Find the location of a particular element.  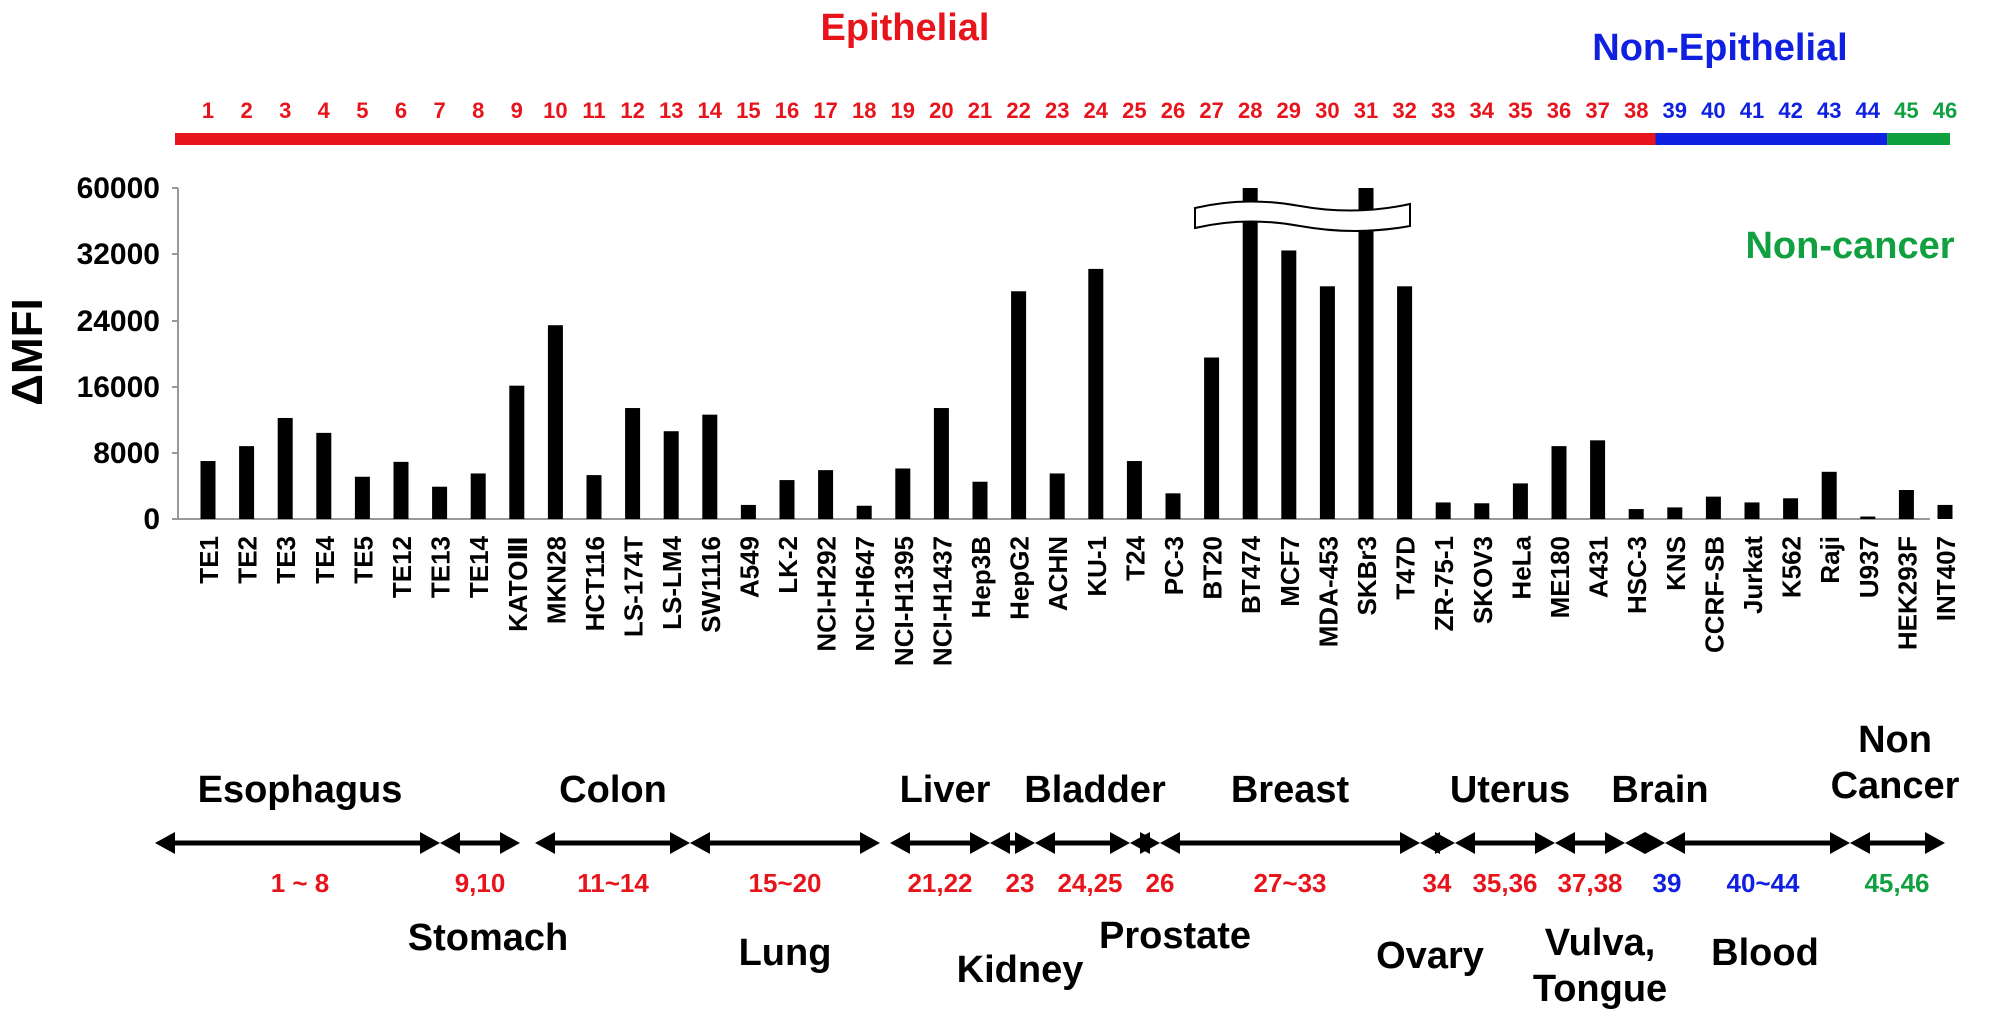

cell-line-number: 35 is located at coordinates (1520, 110).